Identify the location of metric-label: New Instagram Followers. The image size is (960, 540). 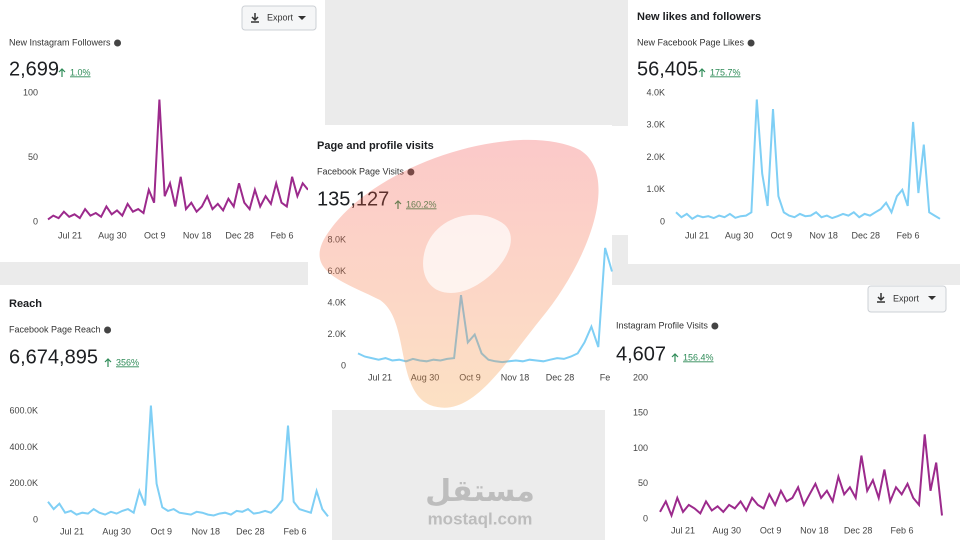
(60, 42).